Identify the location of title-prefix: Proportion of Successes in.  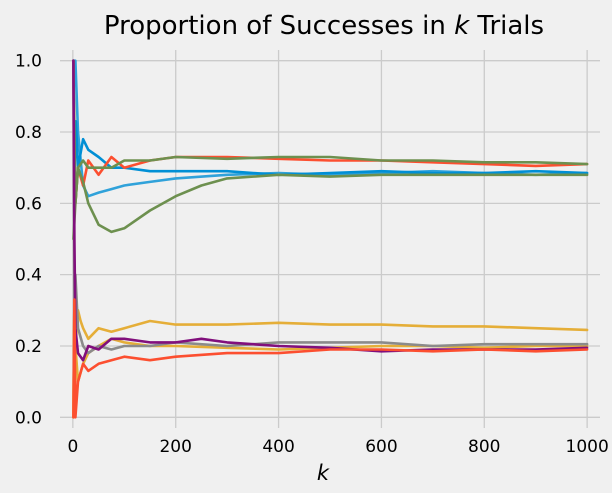
(279, 26).